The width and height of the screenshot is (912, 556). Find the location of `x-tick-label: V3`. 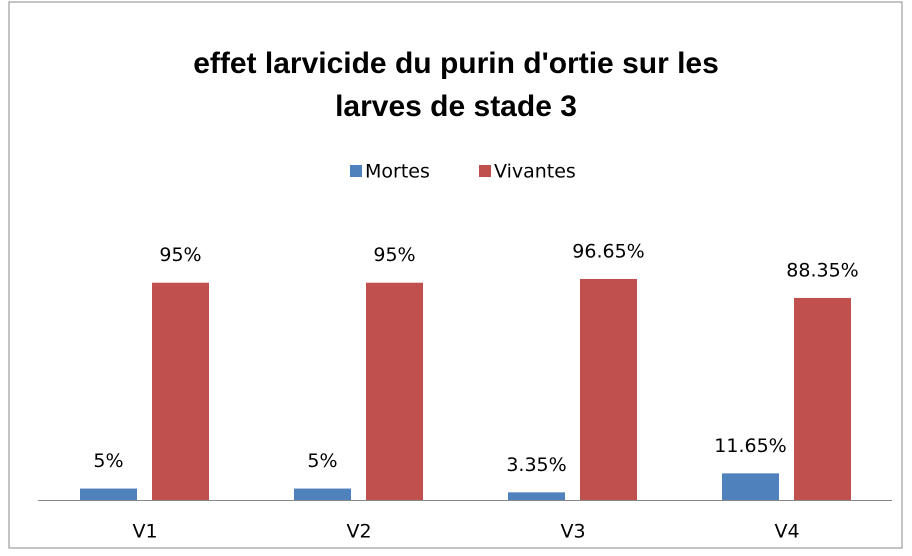

x-tick-label: V3 is located at coordinates (572, 532).